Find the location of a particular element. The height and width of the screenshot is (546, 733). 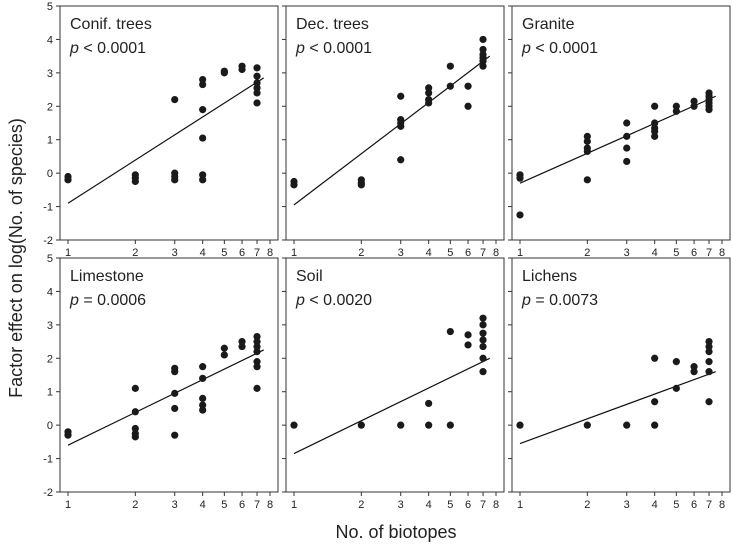

panel-frame is located at coordinates (621, 123).